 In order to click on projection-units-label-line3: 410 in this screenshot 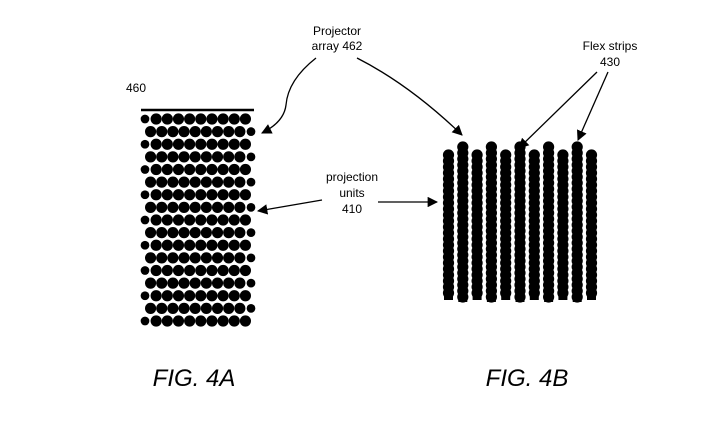, I will do `click(352, 209)`.